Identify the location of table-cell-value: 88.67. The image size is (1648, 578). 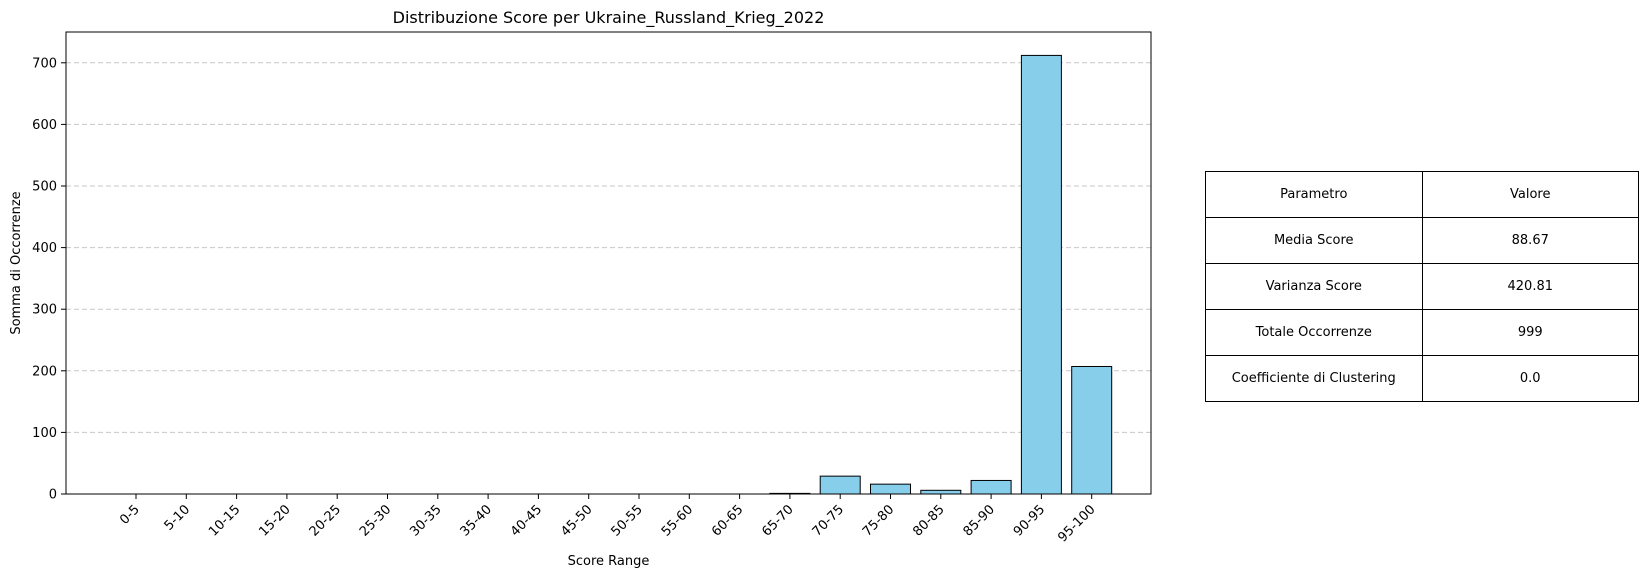
(1530, 240).